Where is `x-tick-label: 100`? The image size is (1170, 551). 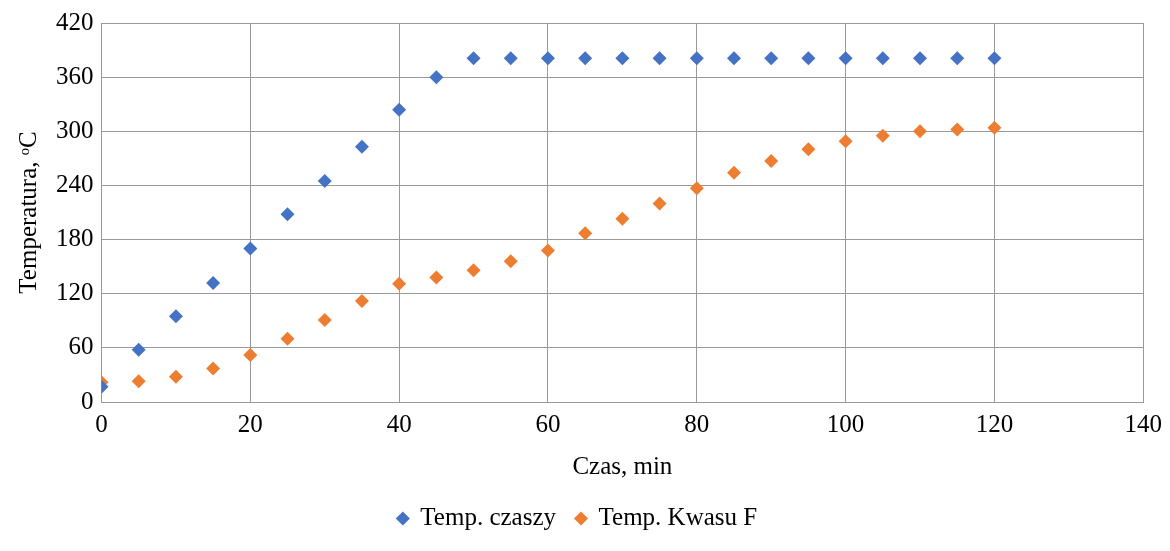
x-tick-label: 100 is located at coordinates (845, 423).